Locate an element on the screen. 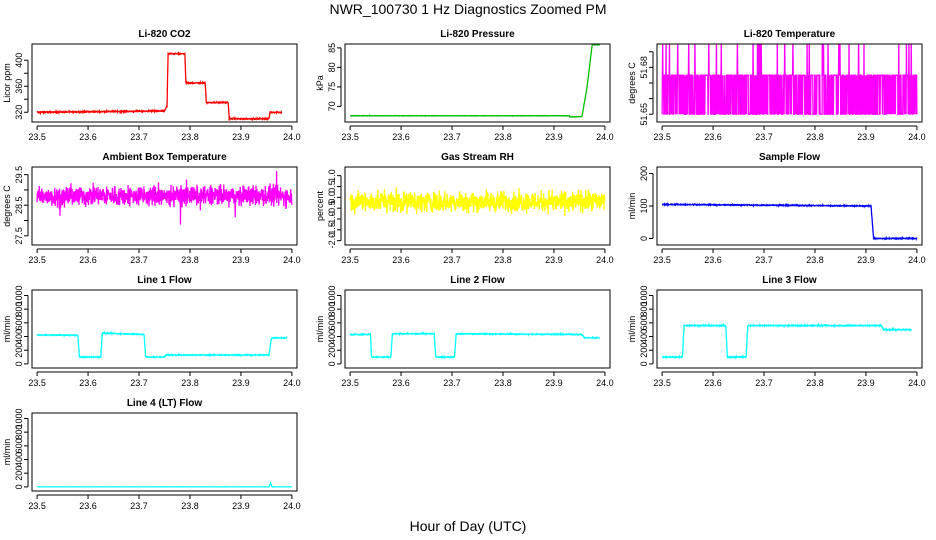 This screenshot has width=936, height=540. panel-title: Li-820 Pressure is located at coordinates (477, 34).